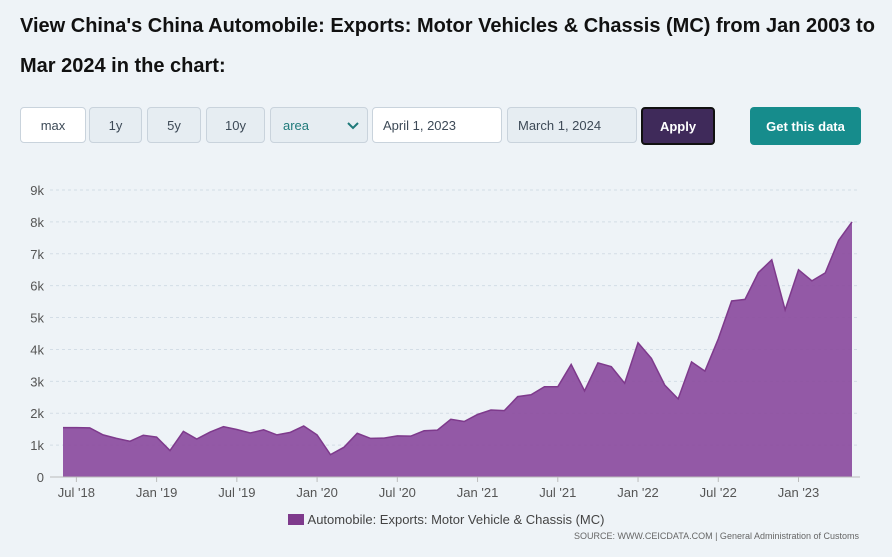 This screenshot has width=892, height=557. I want to click on x-tick-label: Jan '21, so click(478, 492).